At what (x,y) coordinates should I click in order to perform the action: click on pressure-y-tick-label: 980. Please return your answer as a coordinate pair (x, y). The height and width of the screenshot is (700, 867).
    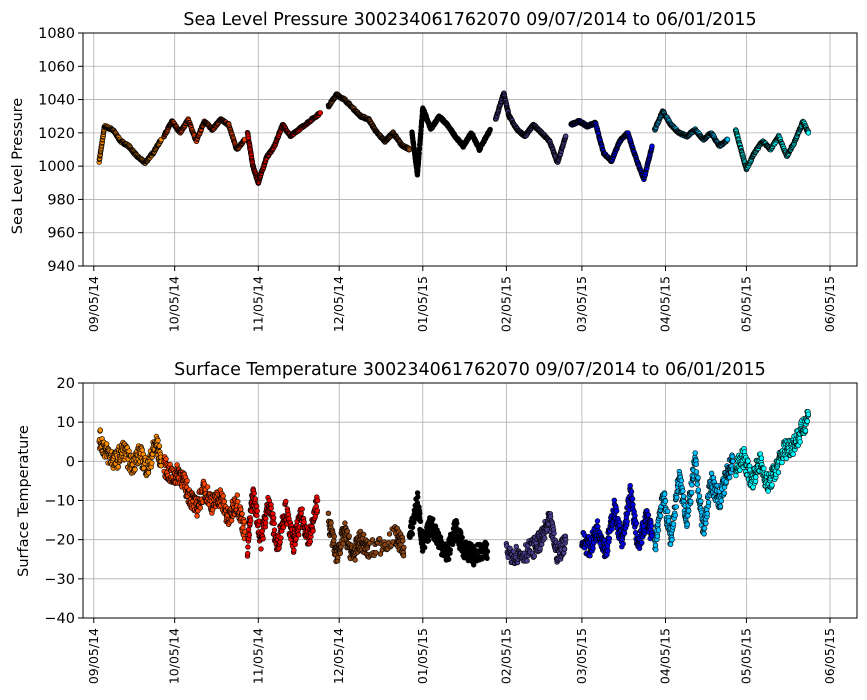
    Looking at the image, I should click on (61, 200).